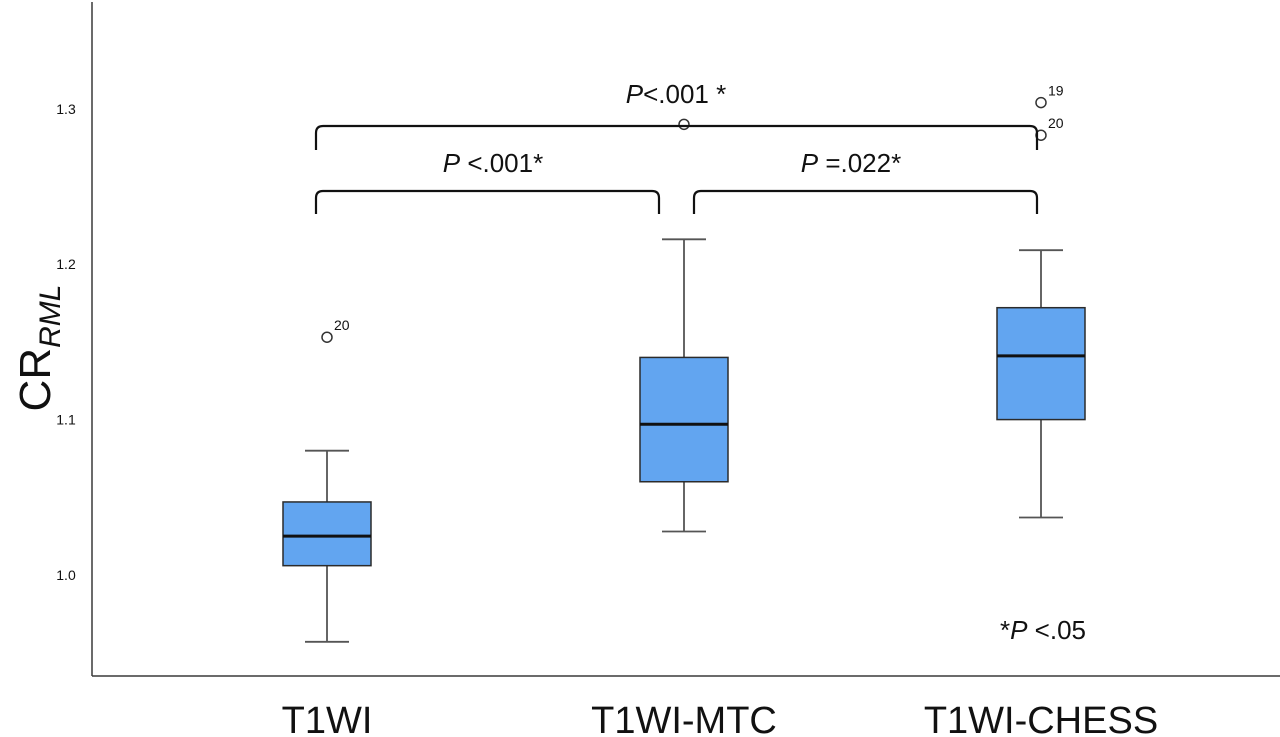 Image resolution: width=1280 pixels, height=737 pixels. I want to click on y-tick-labels: 1.0 1.1 1.2 1.3, so click(66, 342).